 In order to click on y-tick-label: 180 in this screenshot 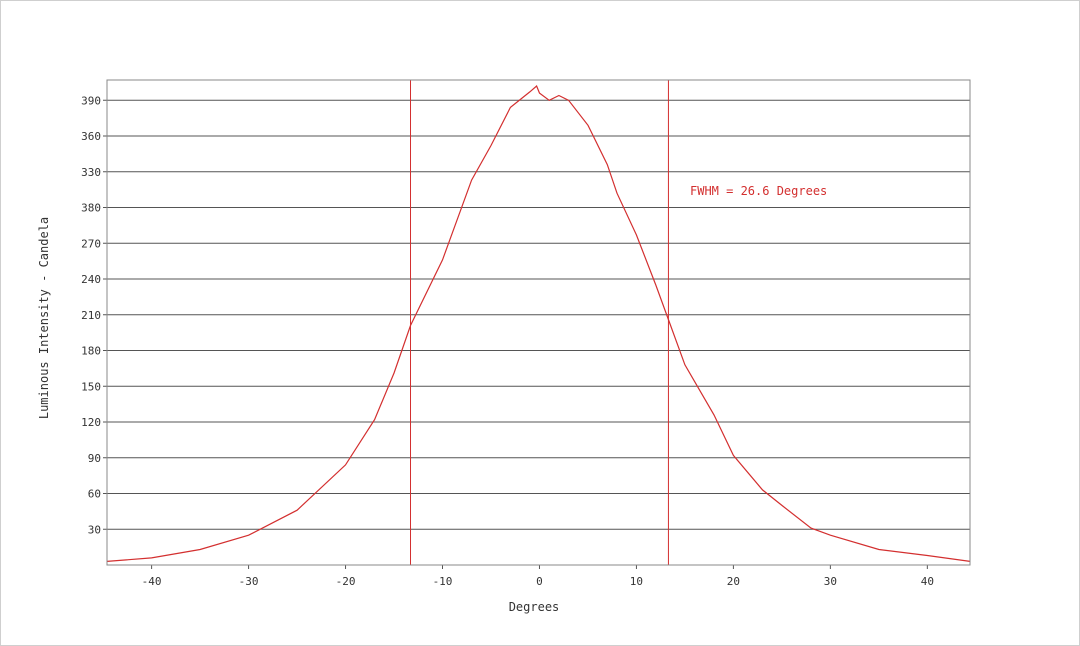, I will do `click(91, 351)`.